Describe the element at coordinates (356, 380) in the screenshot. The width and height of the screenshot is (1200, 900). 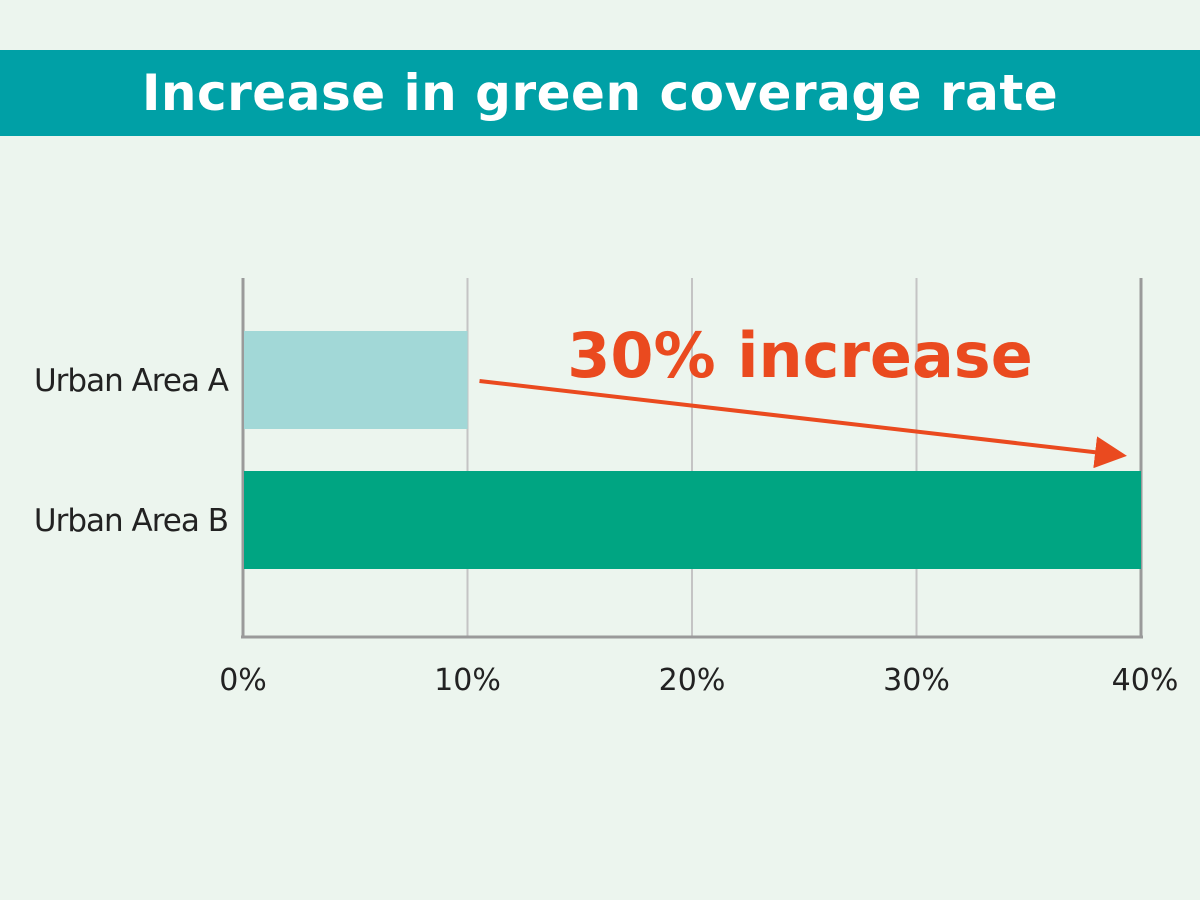
I see `bar-urban-area-a` at that location.